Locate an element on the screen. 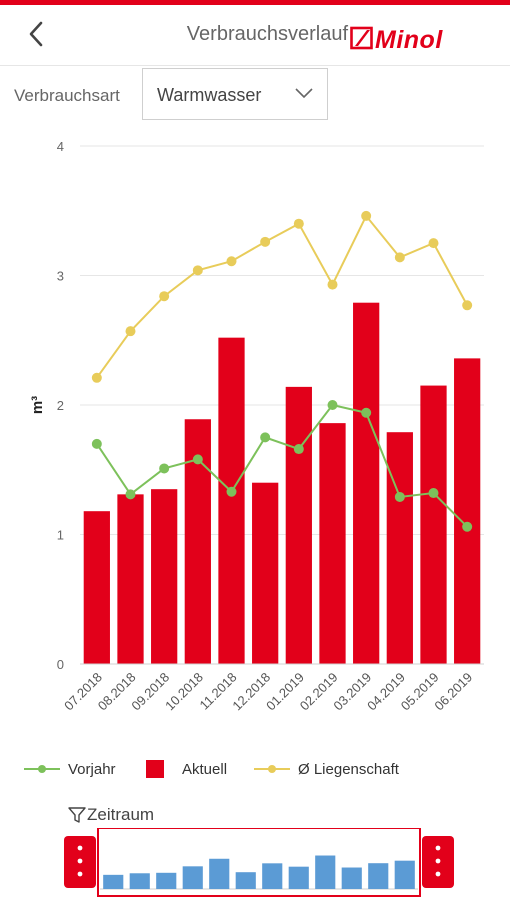  y-tick-label: 1 is located at coordinates (60, 535).